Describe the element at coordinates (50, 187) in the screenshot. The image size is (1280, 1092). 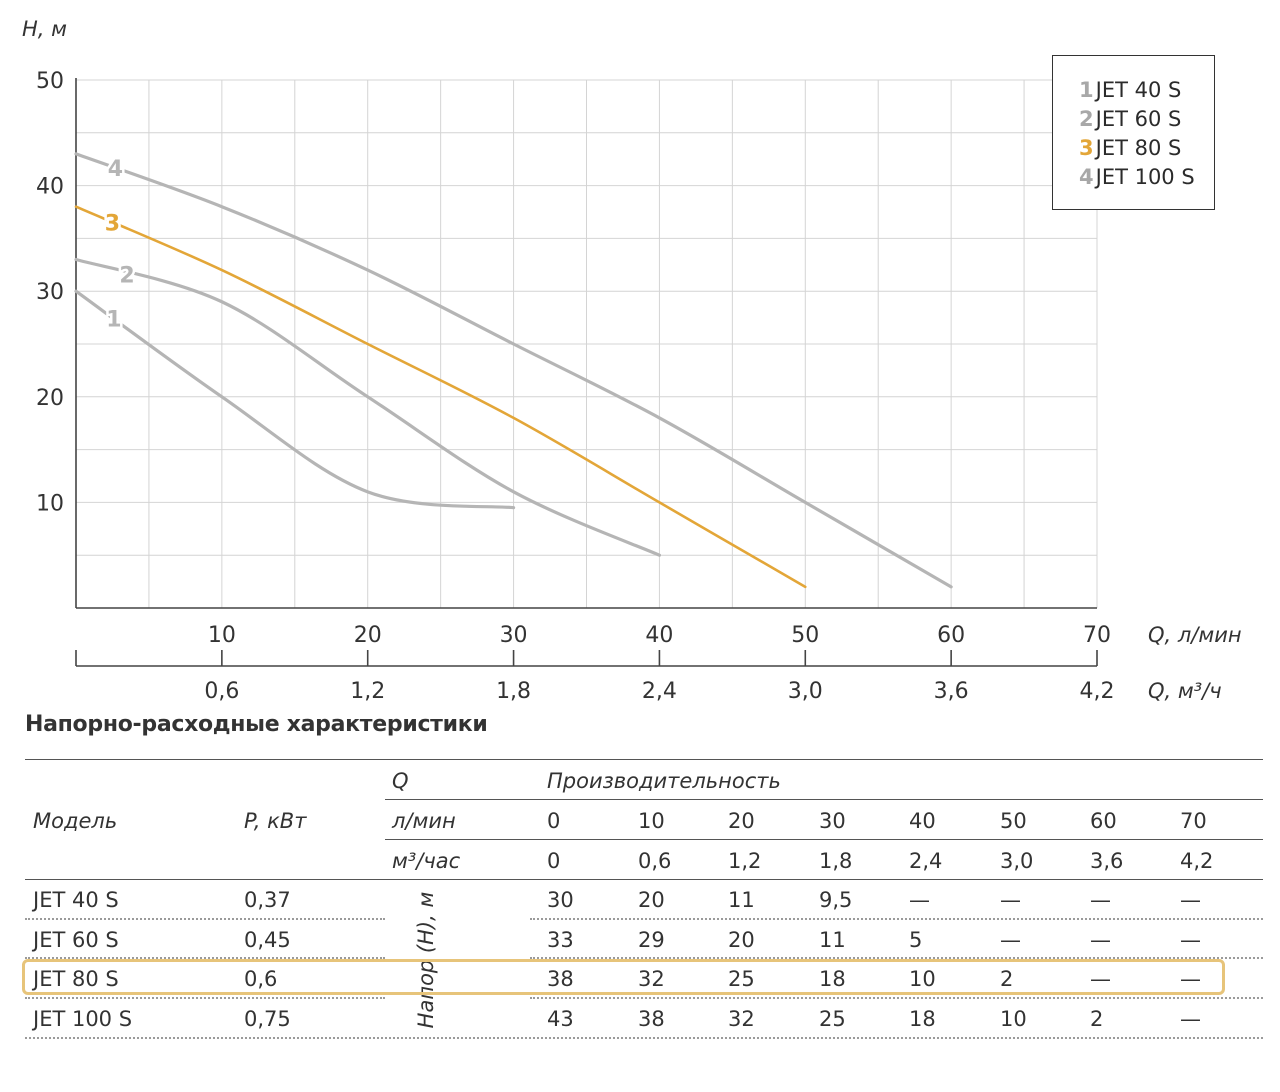
I see `y-tick-label: 40` at that location.